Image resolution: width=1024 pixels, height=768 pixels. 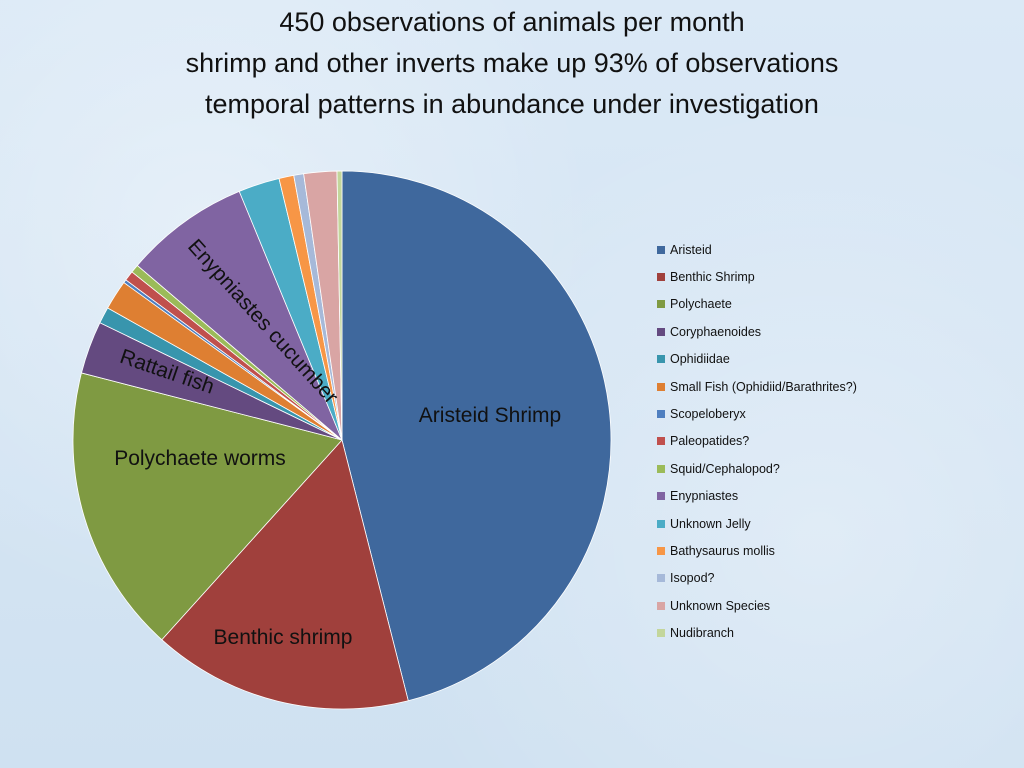 I want to click on slice-label-polychaete-worms: Polychaete worms, so click(x=200, y=458).